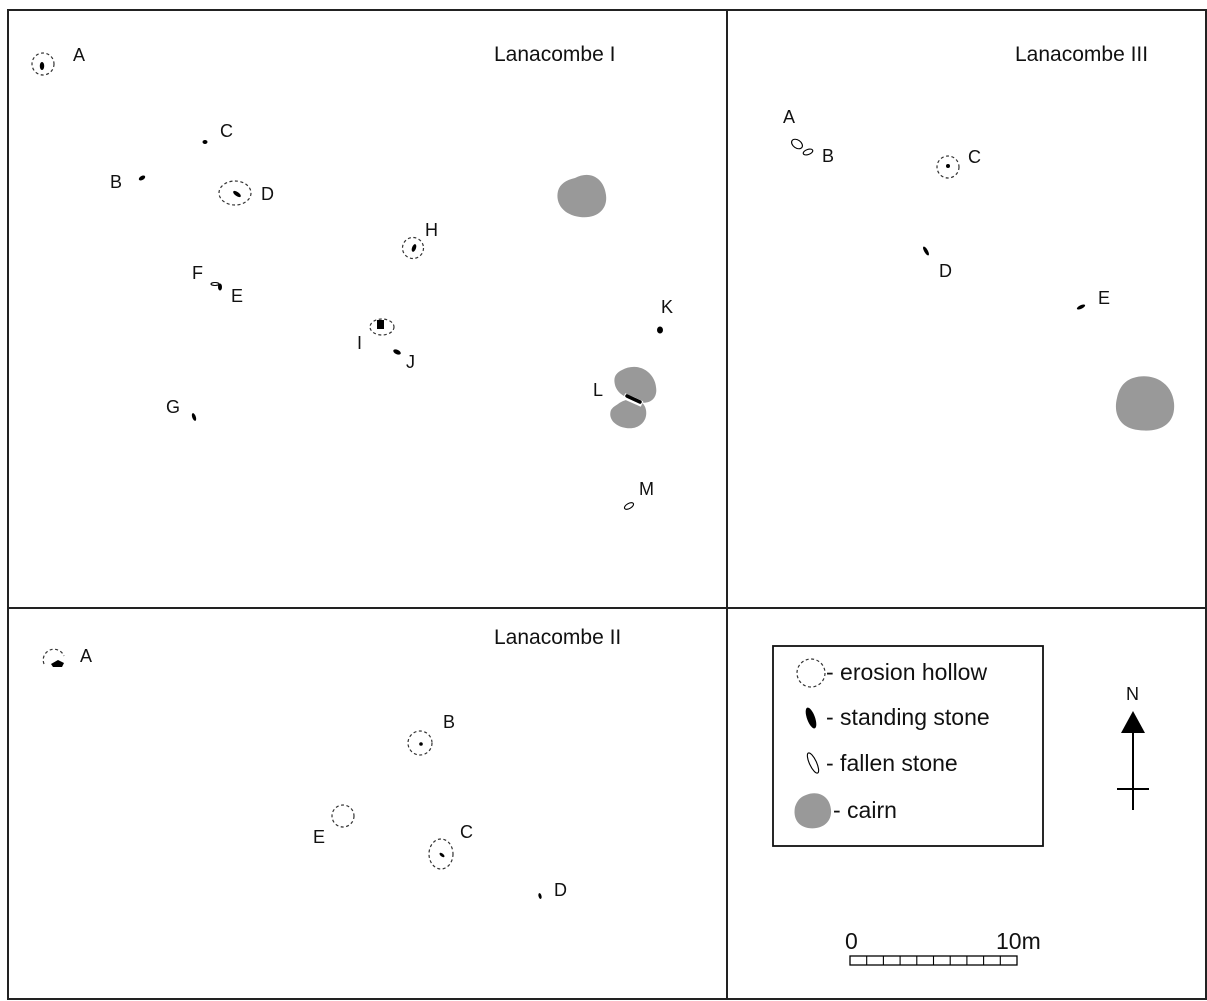 The image size is (1207, 1001). I want to click on north-label: N, so click(1132, 694).